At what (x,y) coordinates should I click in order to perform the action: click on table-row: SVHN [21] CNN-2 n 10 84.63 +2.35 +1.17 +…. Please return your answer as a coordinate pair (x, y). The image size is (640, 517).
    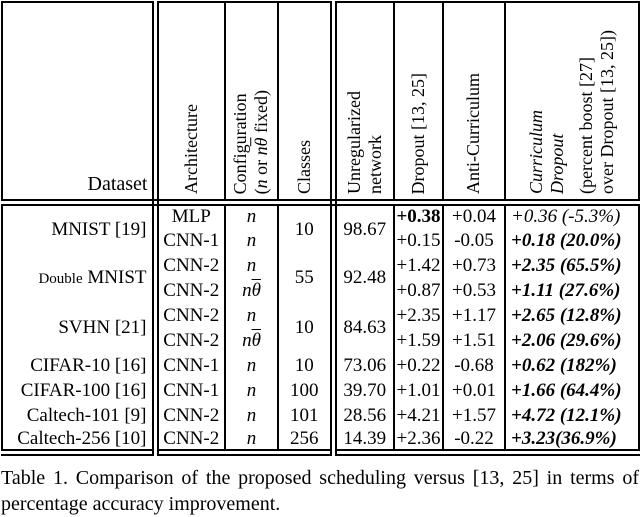
    Looking at the image, I should click on (320, 327).